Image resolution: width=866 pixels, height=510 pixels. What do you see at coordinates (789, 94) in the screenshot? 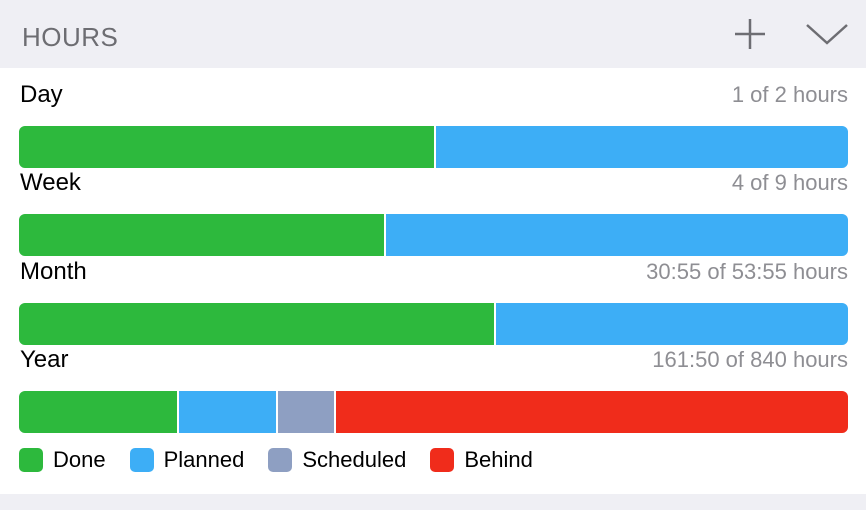
I see `row-value: 1 of 2 hours` at bounding box center [789, 94].